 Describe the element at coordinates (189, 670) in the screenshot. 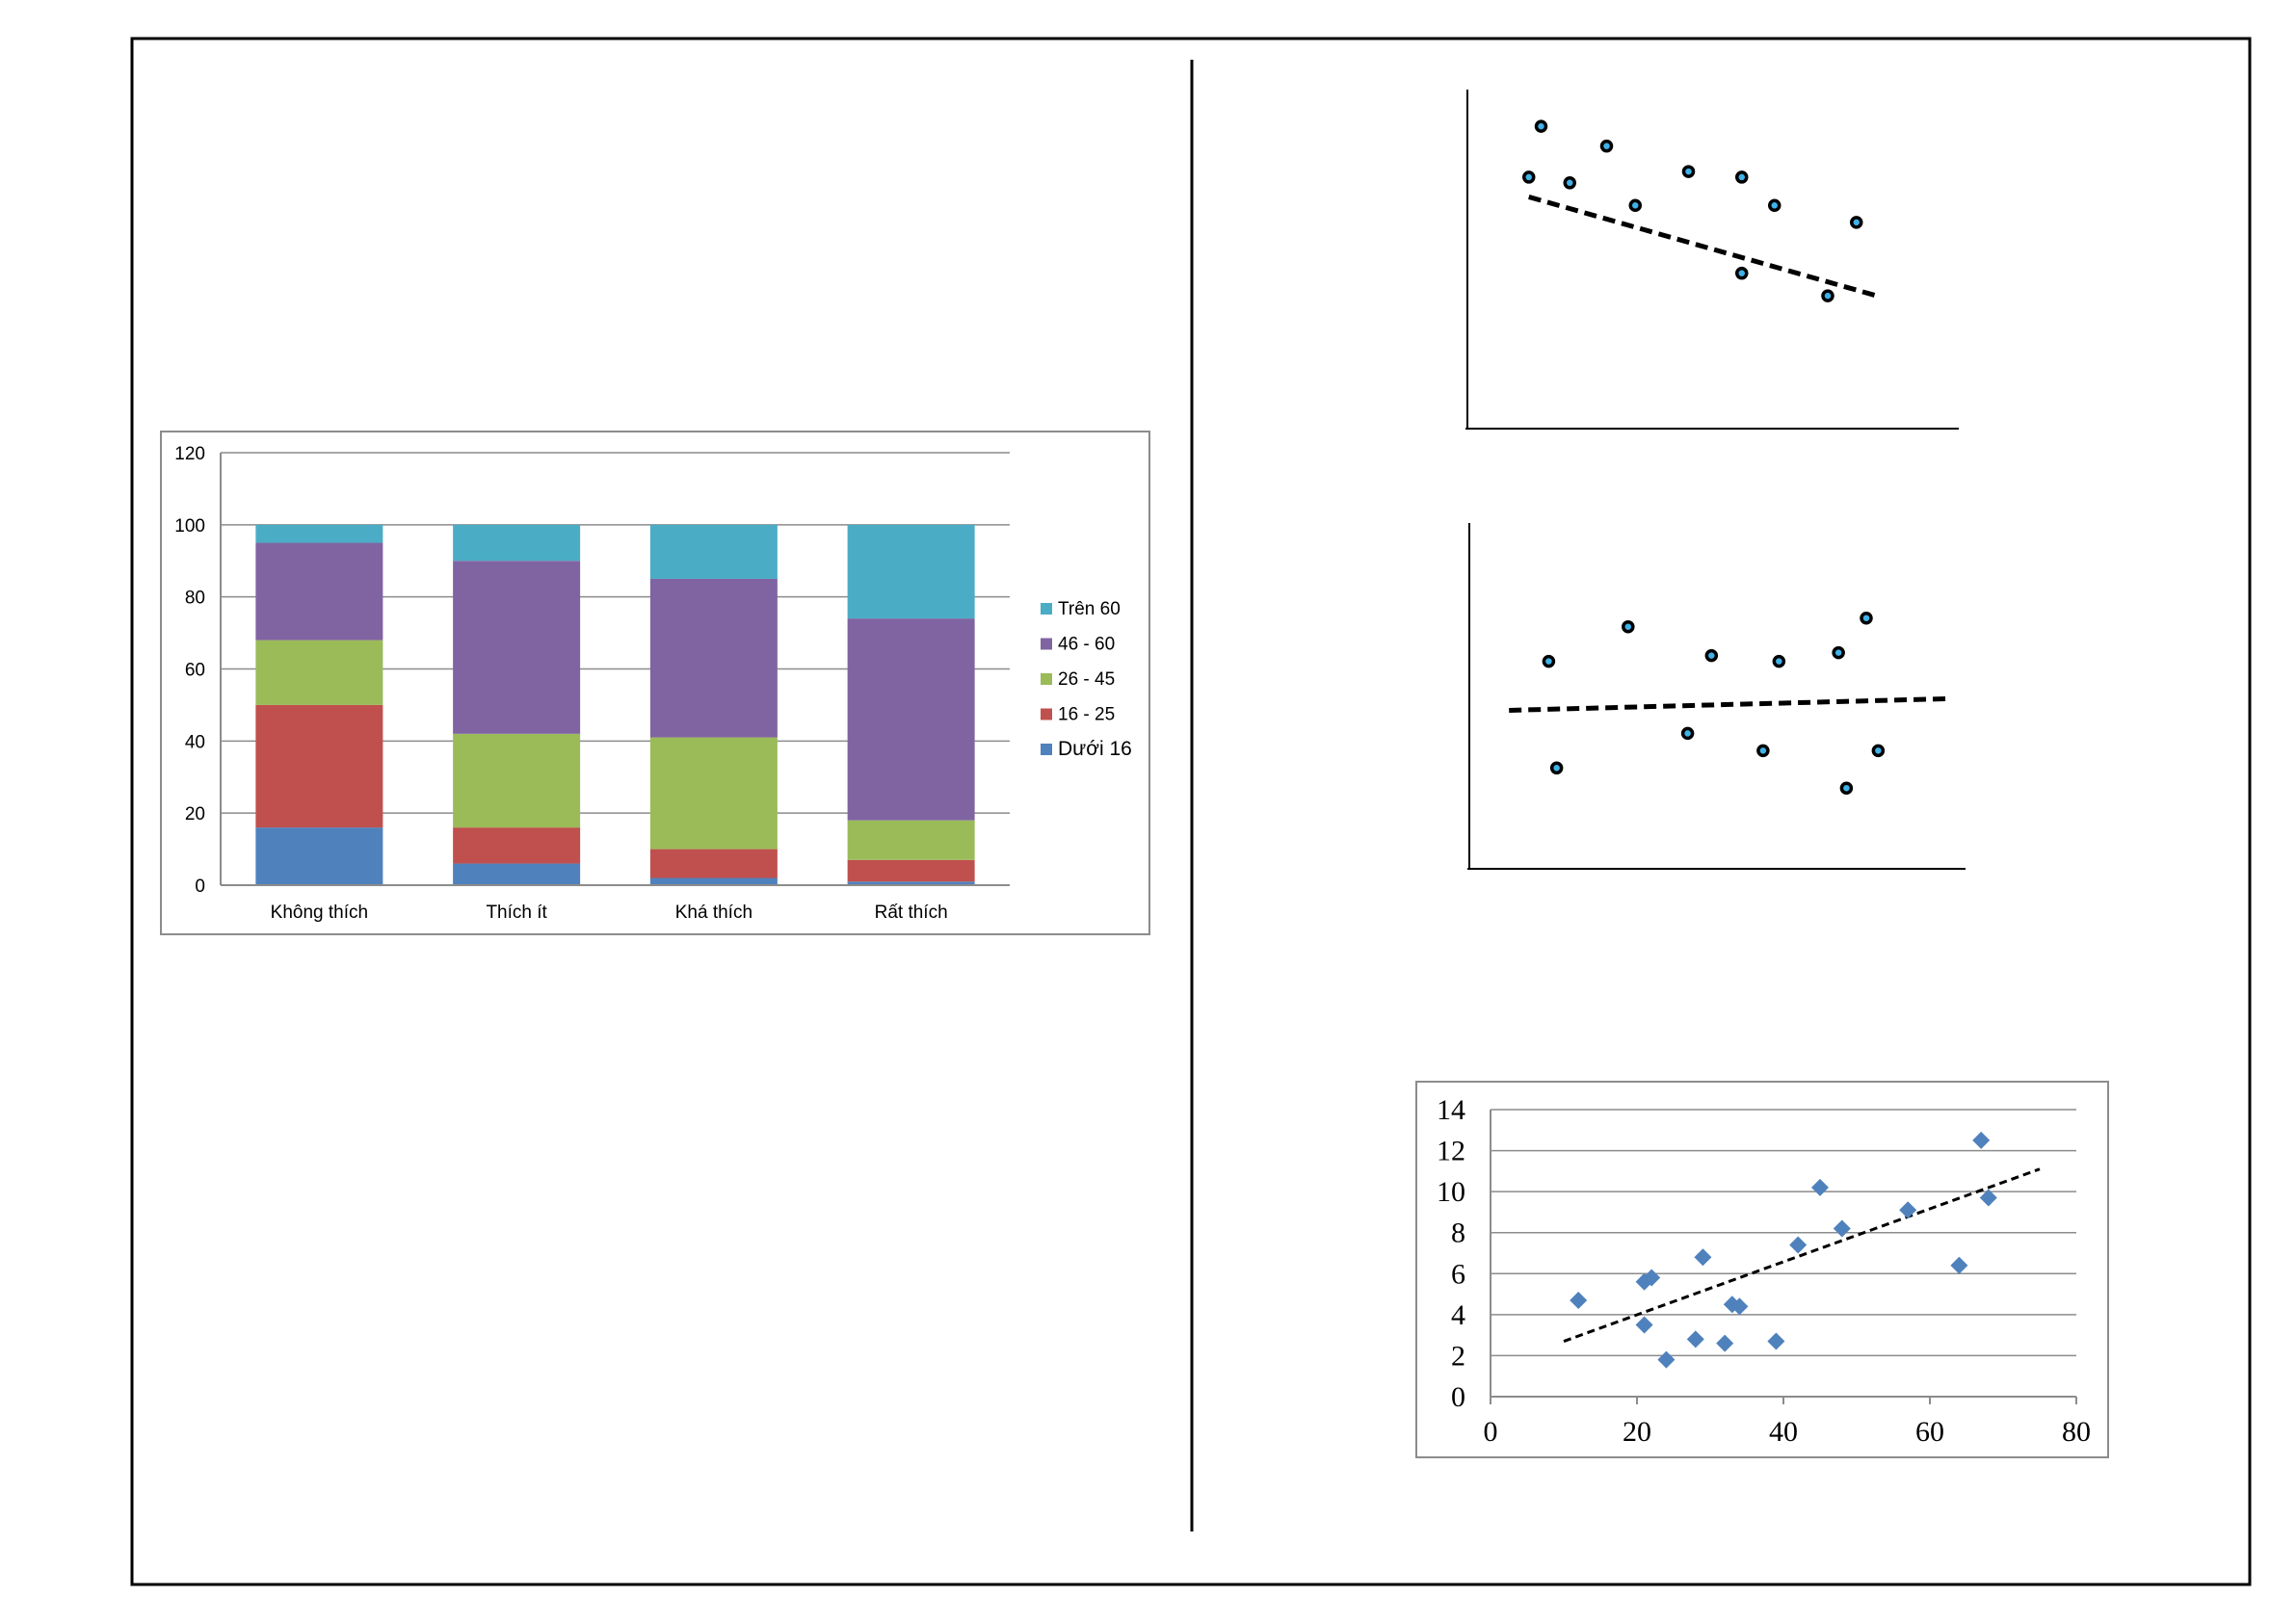

I see `y-tick-labels: 0 20 40 60 80 100 120` at that location.